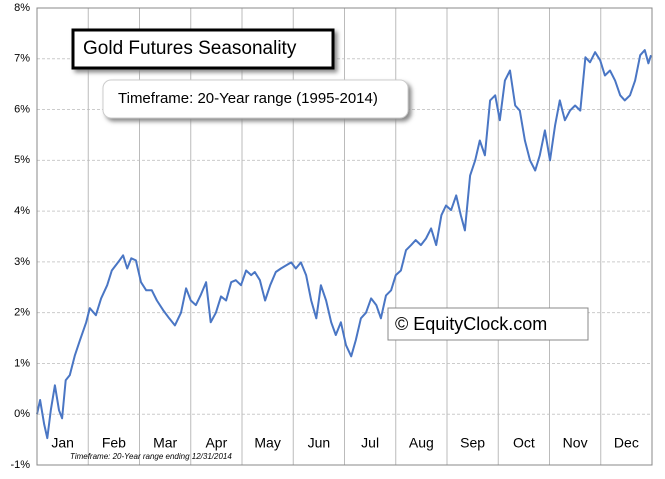  I want to click on x-tick-label: Sep, so click(472, 443).